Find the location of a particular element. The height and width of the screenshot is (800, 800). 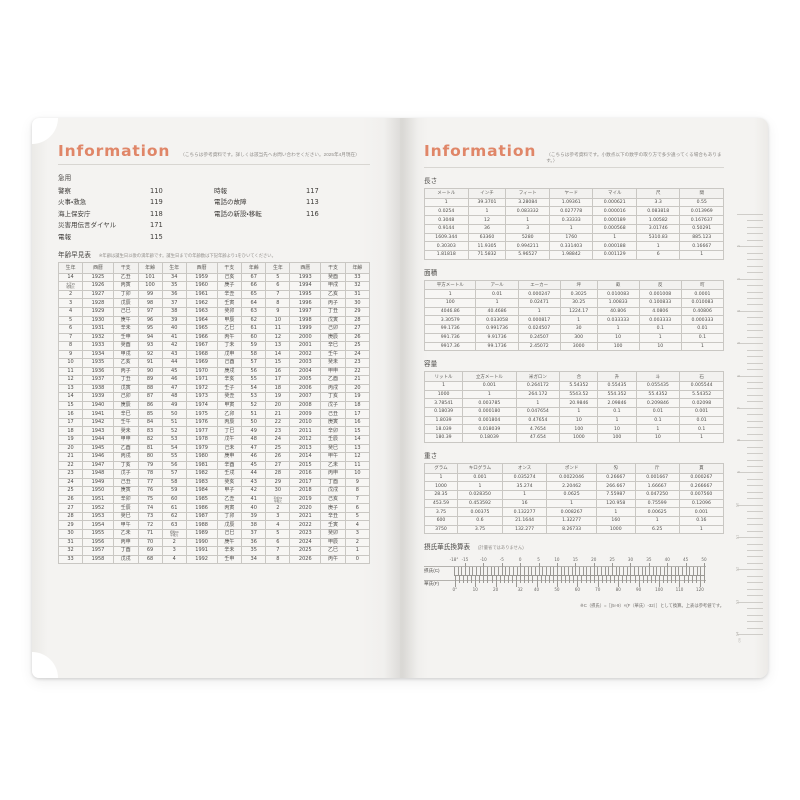

table-cell: 癸酉 is located at coordinates (125, 346).